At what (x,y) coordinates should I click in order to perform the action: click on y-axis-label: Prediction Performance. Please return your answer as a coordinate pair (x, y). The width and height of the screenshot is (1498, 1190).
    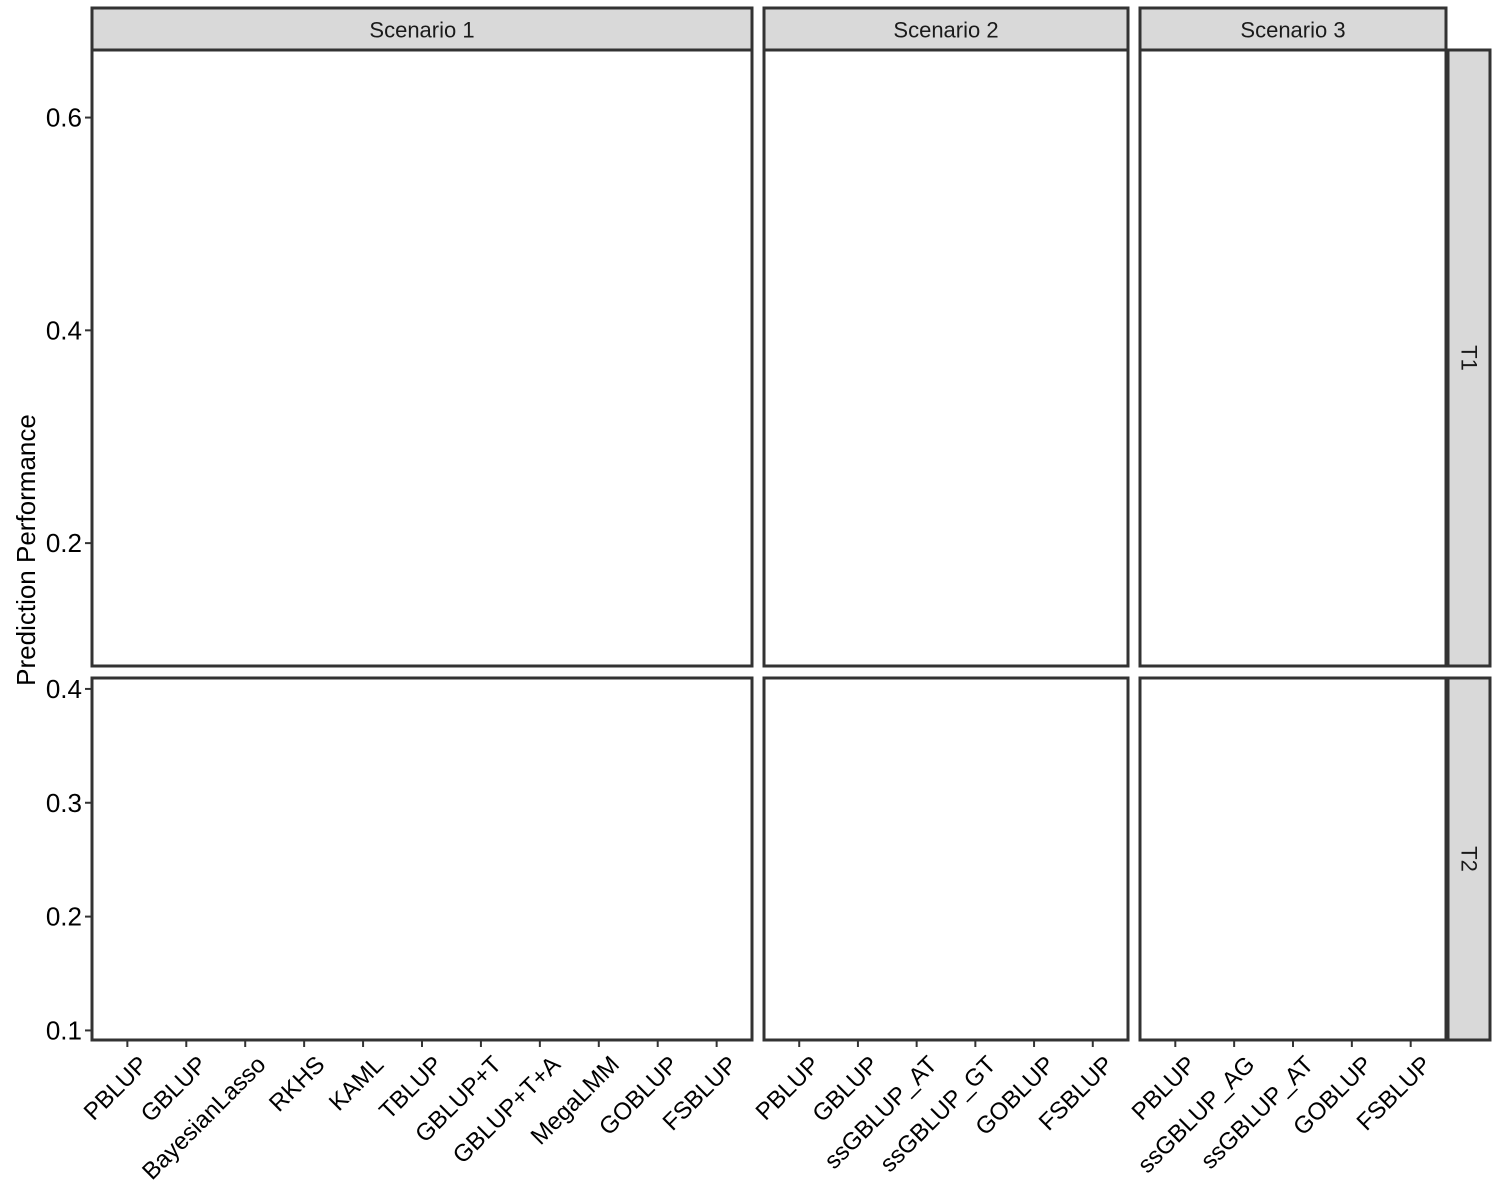
    Looking at the image, I should click on (26, 550).